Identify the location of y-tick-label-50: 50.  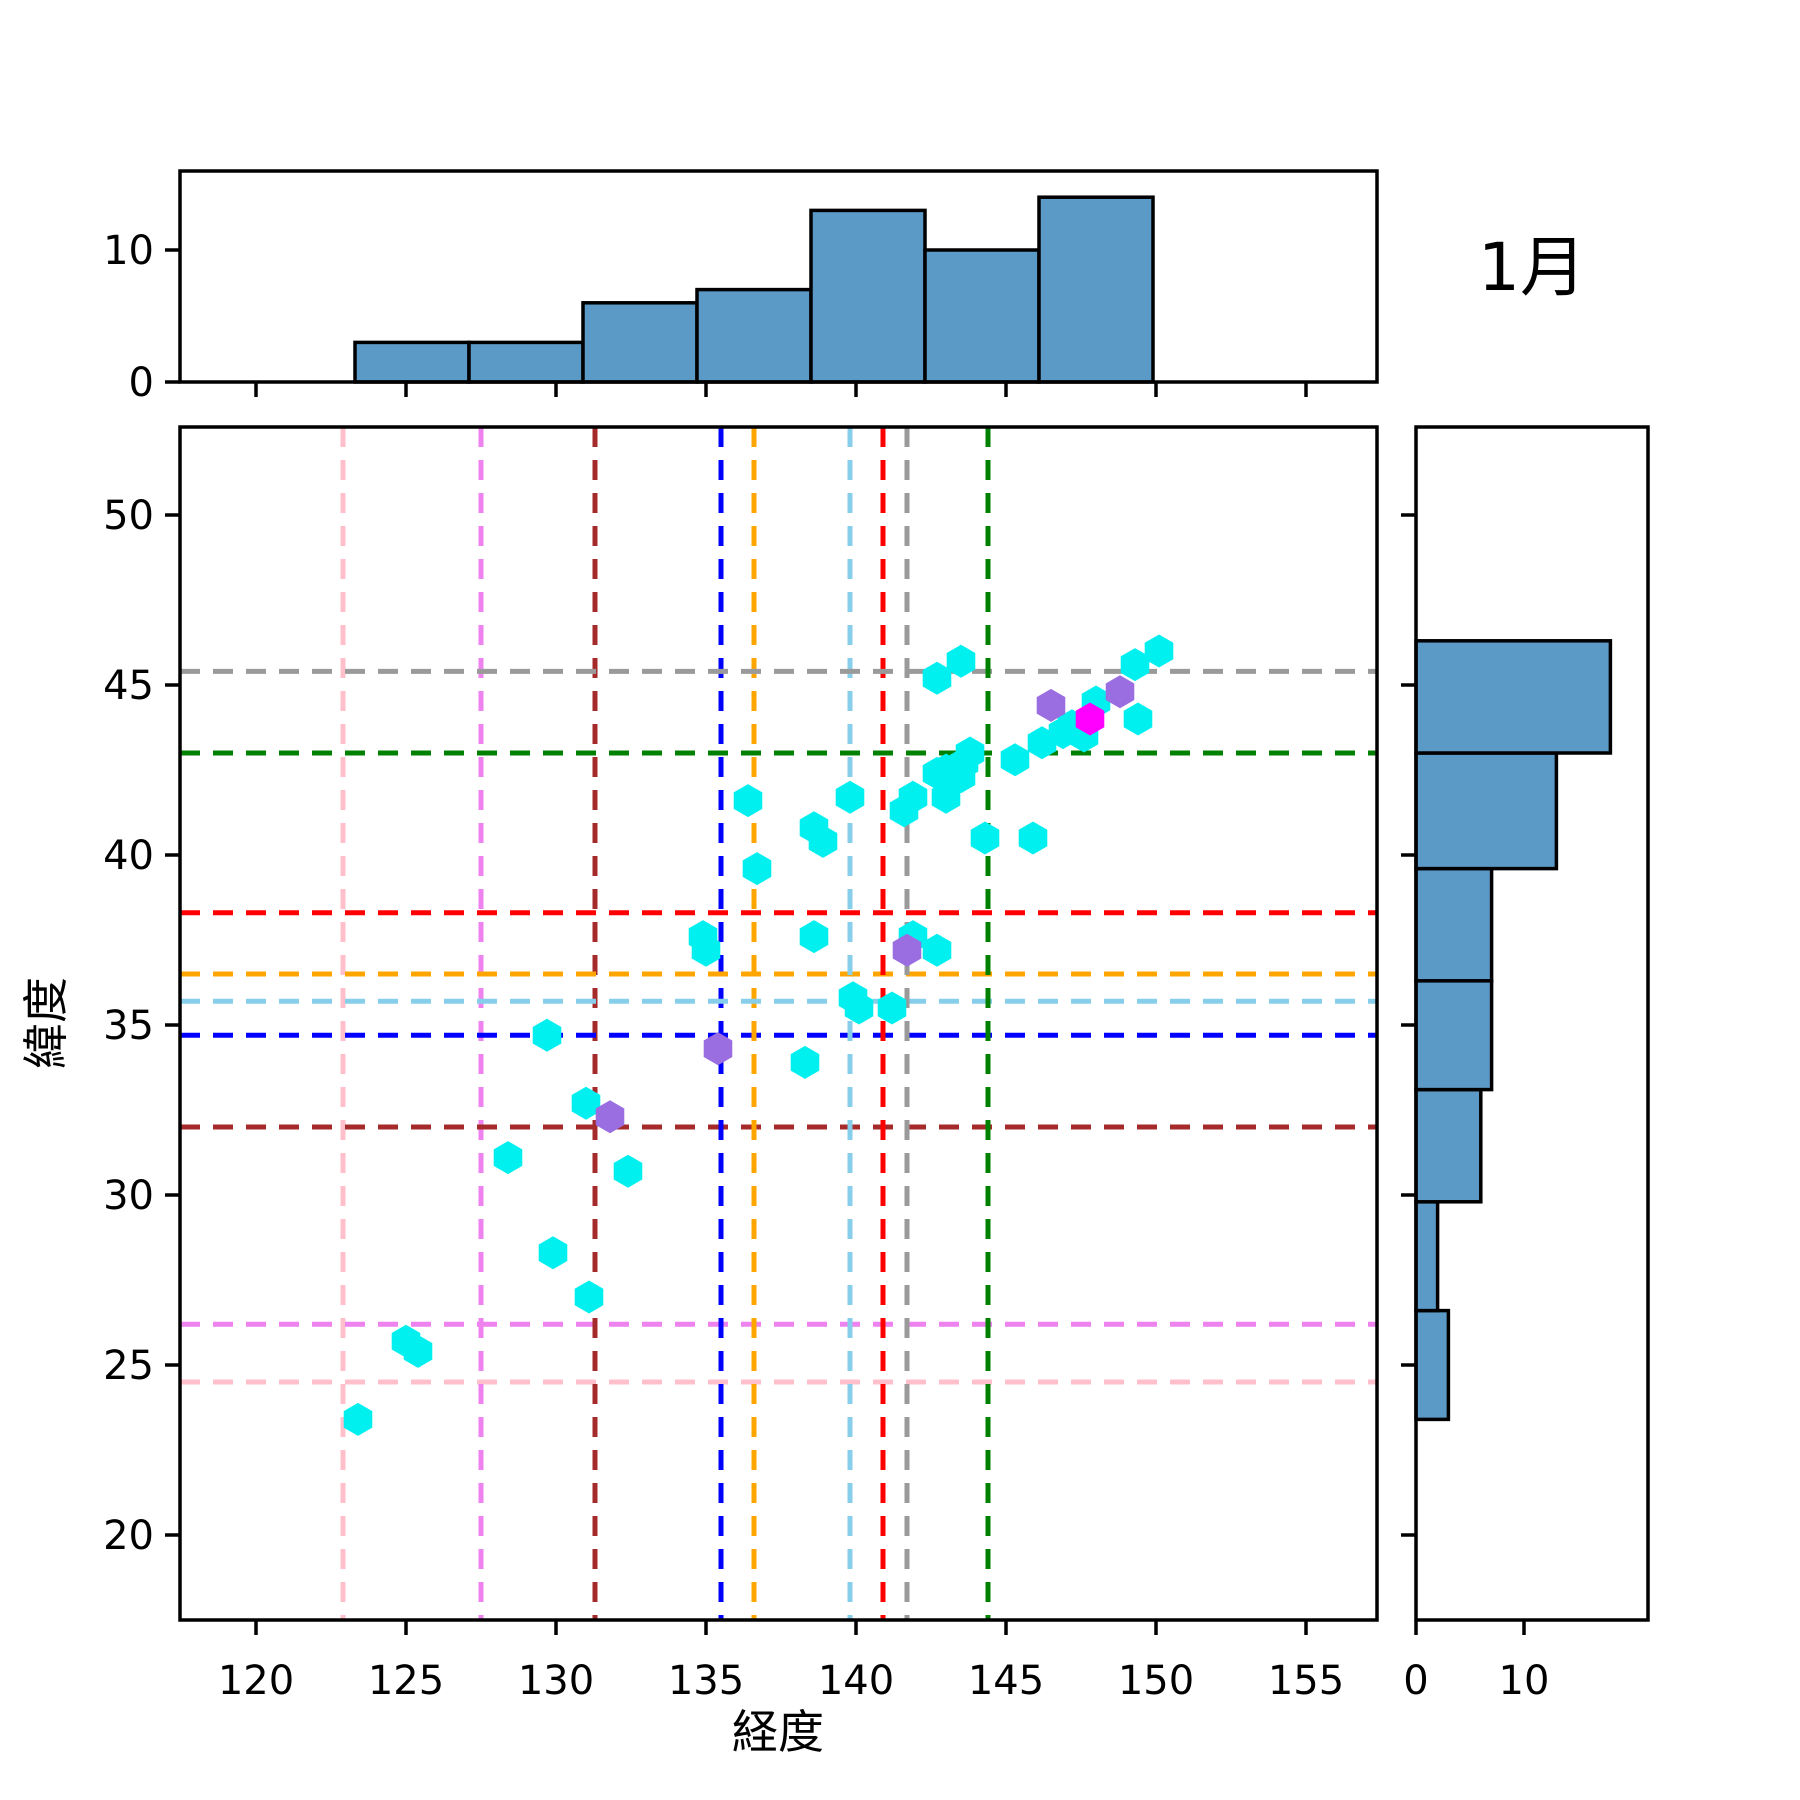
(128, 516).